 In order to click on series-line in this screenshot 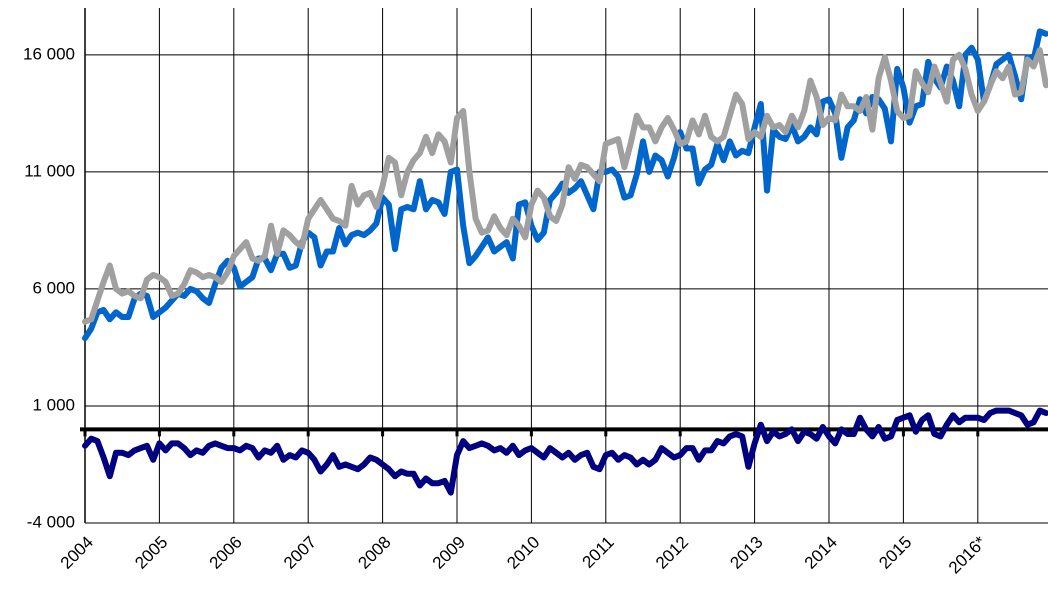, I will do `click(565, 451)`.